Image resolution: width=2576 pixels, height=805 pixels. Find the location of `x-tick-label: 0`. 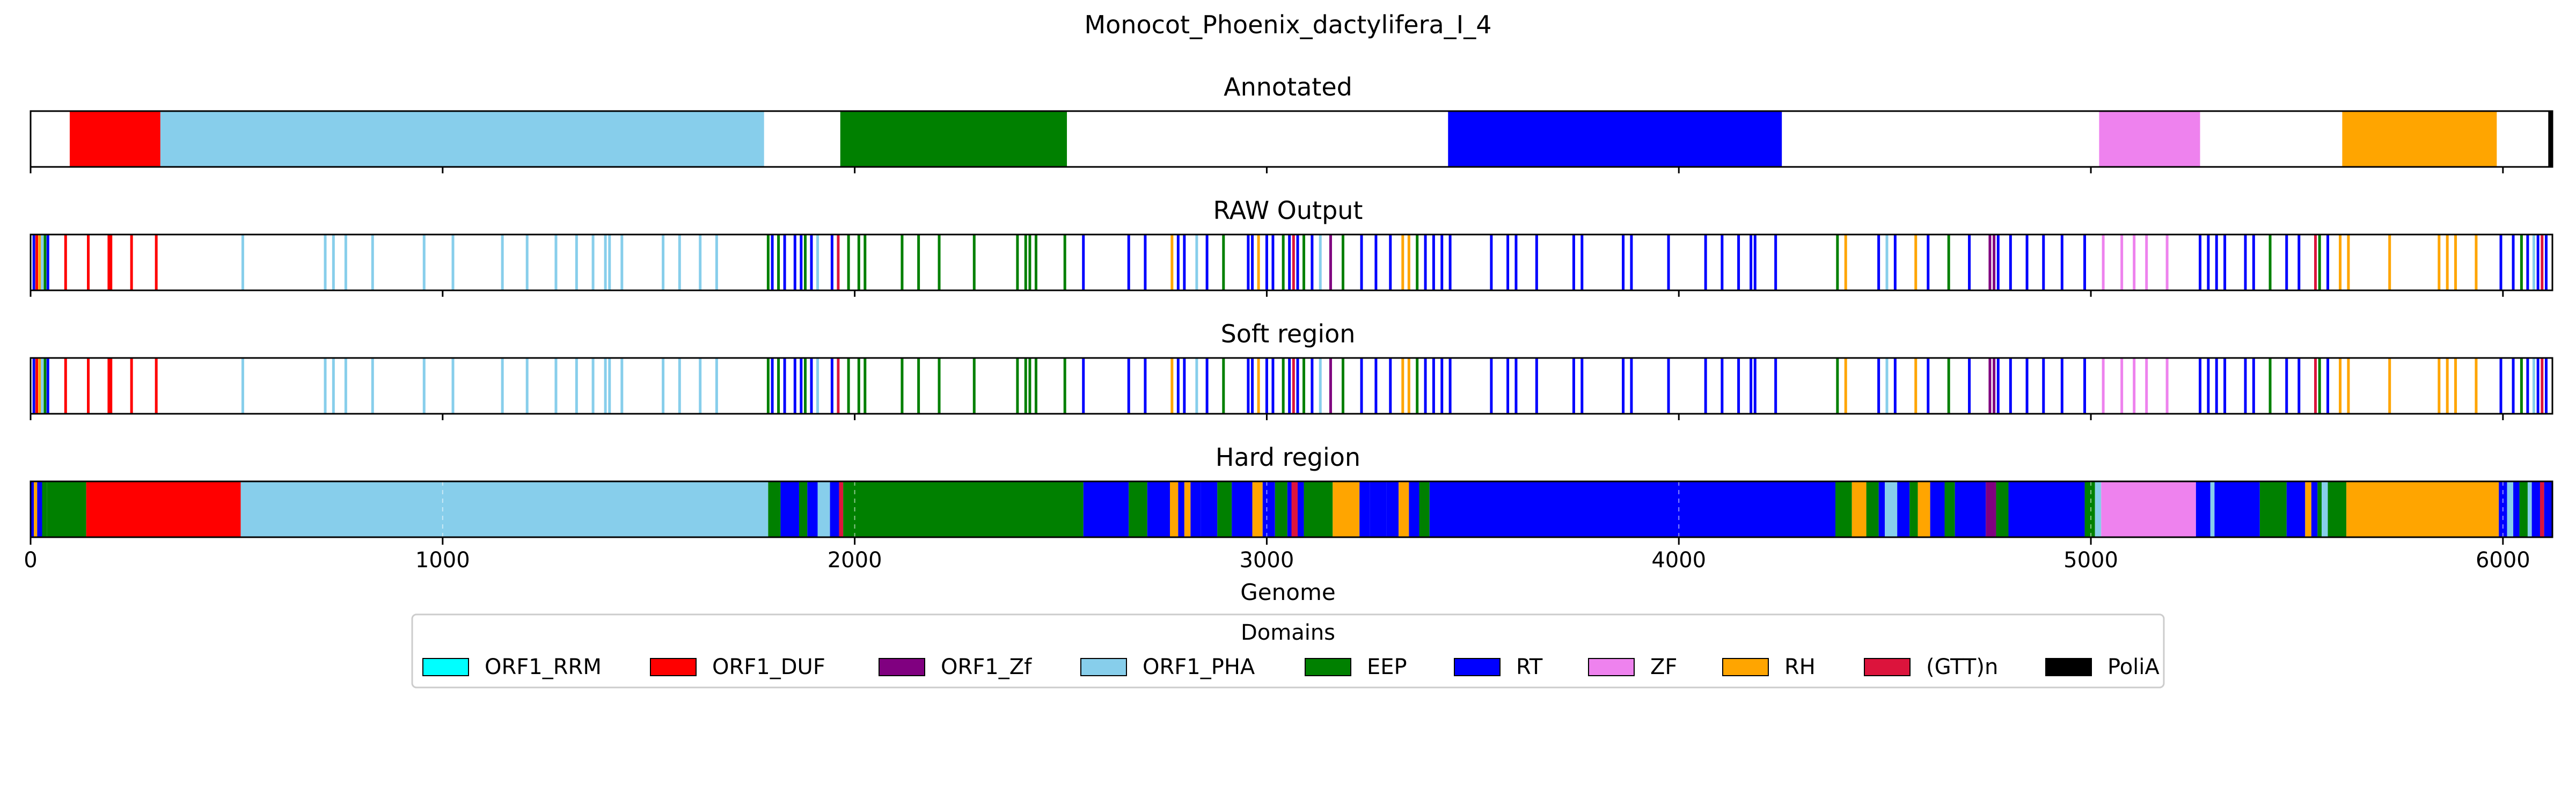

x-tick-label: 0 is located at coordinates (30, 560).